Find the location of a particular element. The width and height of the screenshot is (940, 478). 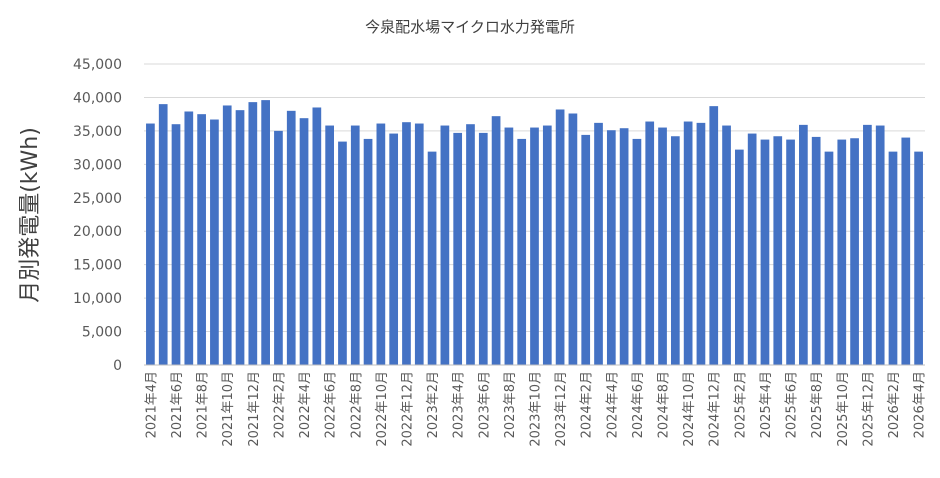

x-tick-label: 2022年6月 is located at coordinates (331, 404).